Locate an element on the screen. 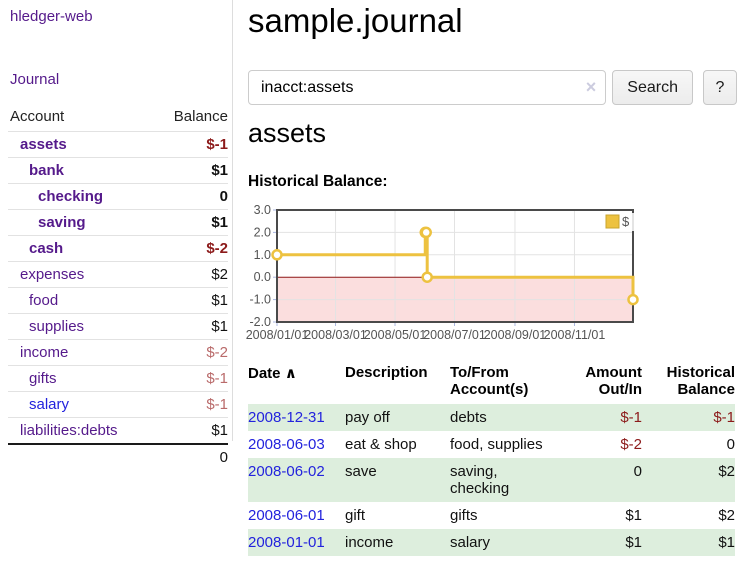 The image size is (742, 582). account-link-expenses: expenses is located at coordinates (52, 274).